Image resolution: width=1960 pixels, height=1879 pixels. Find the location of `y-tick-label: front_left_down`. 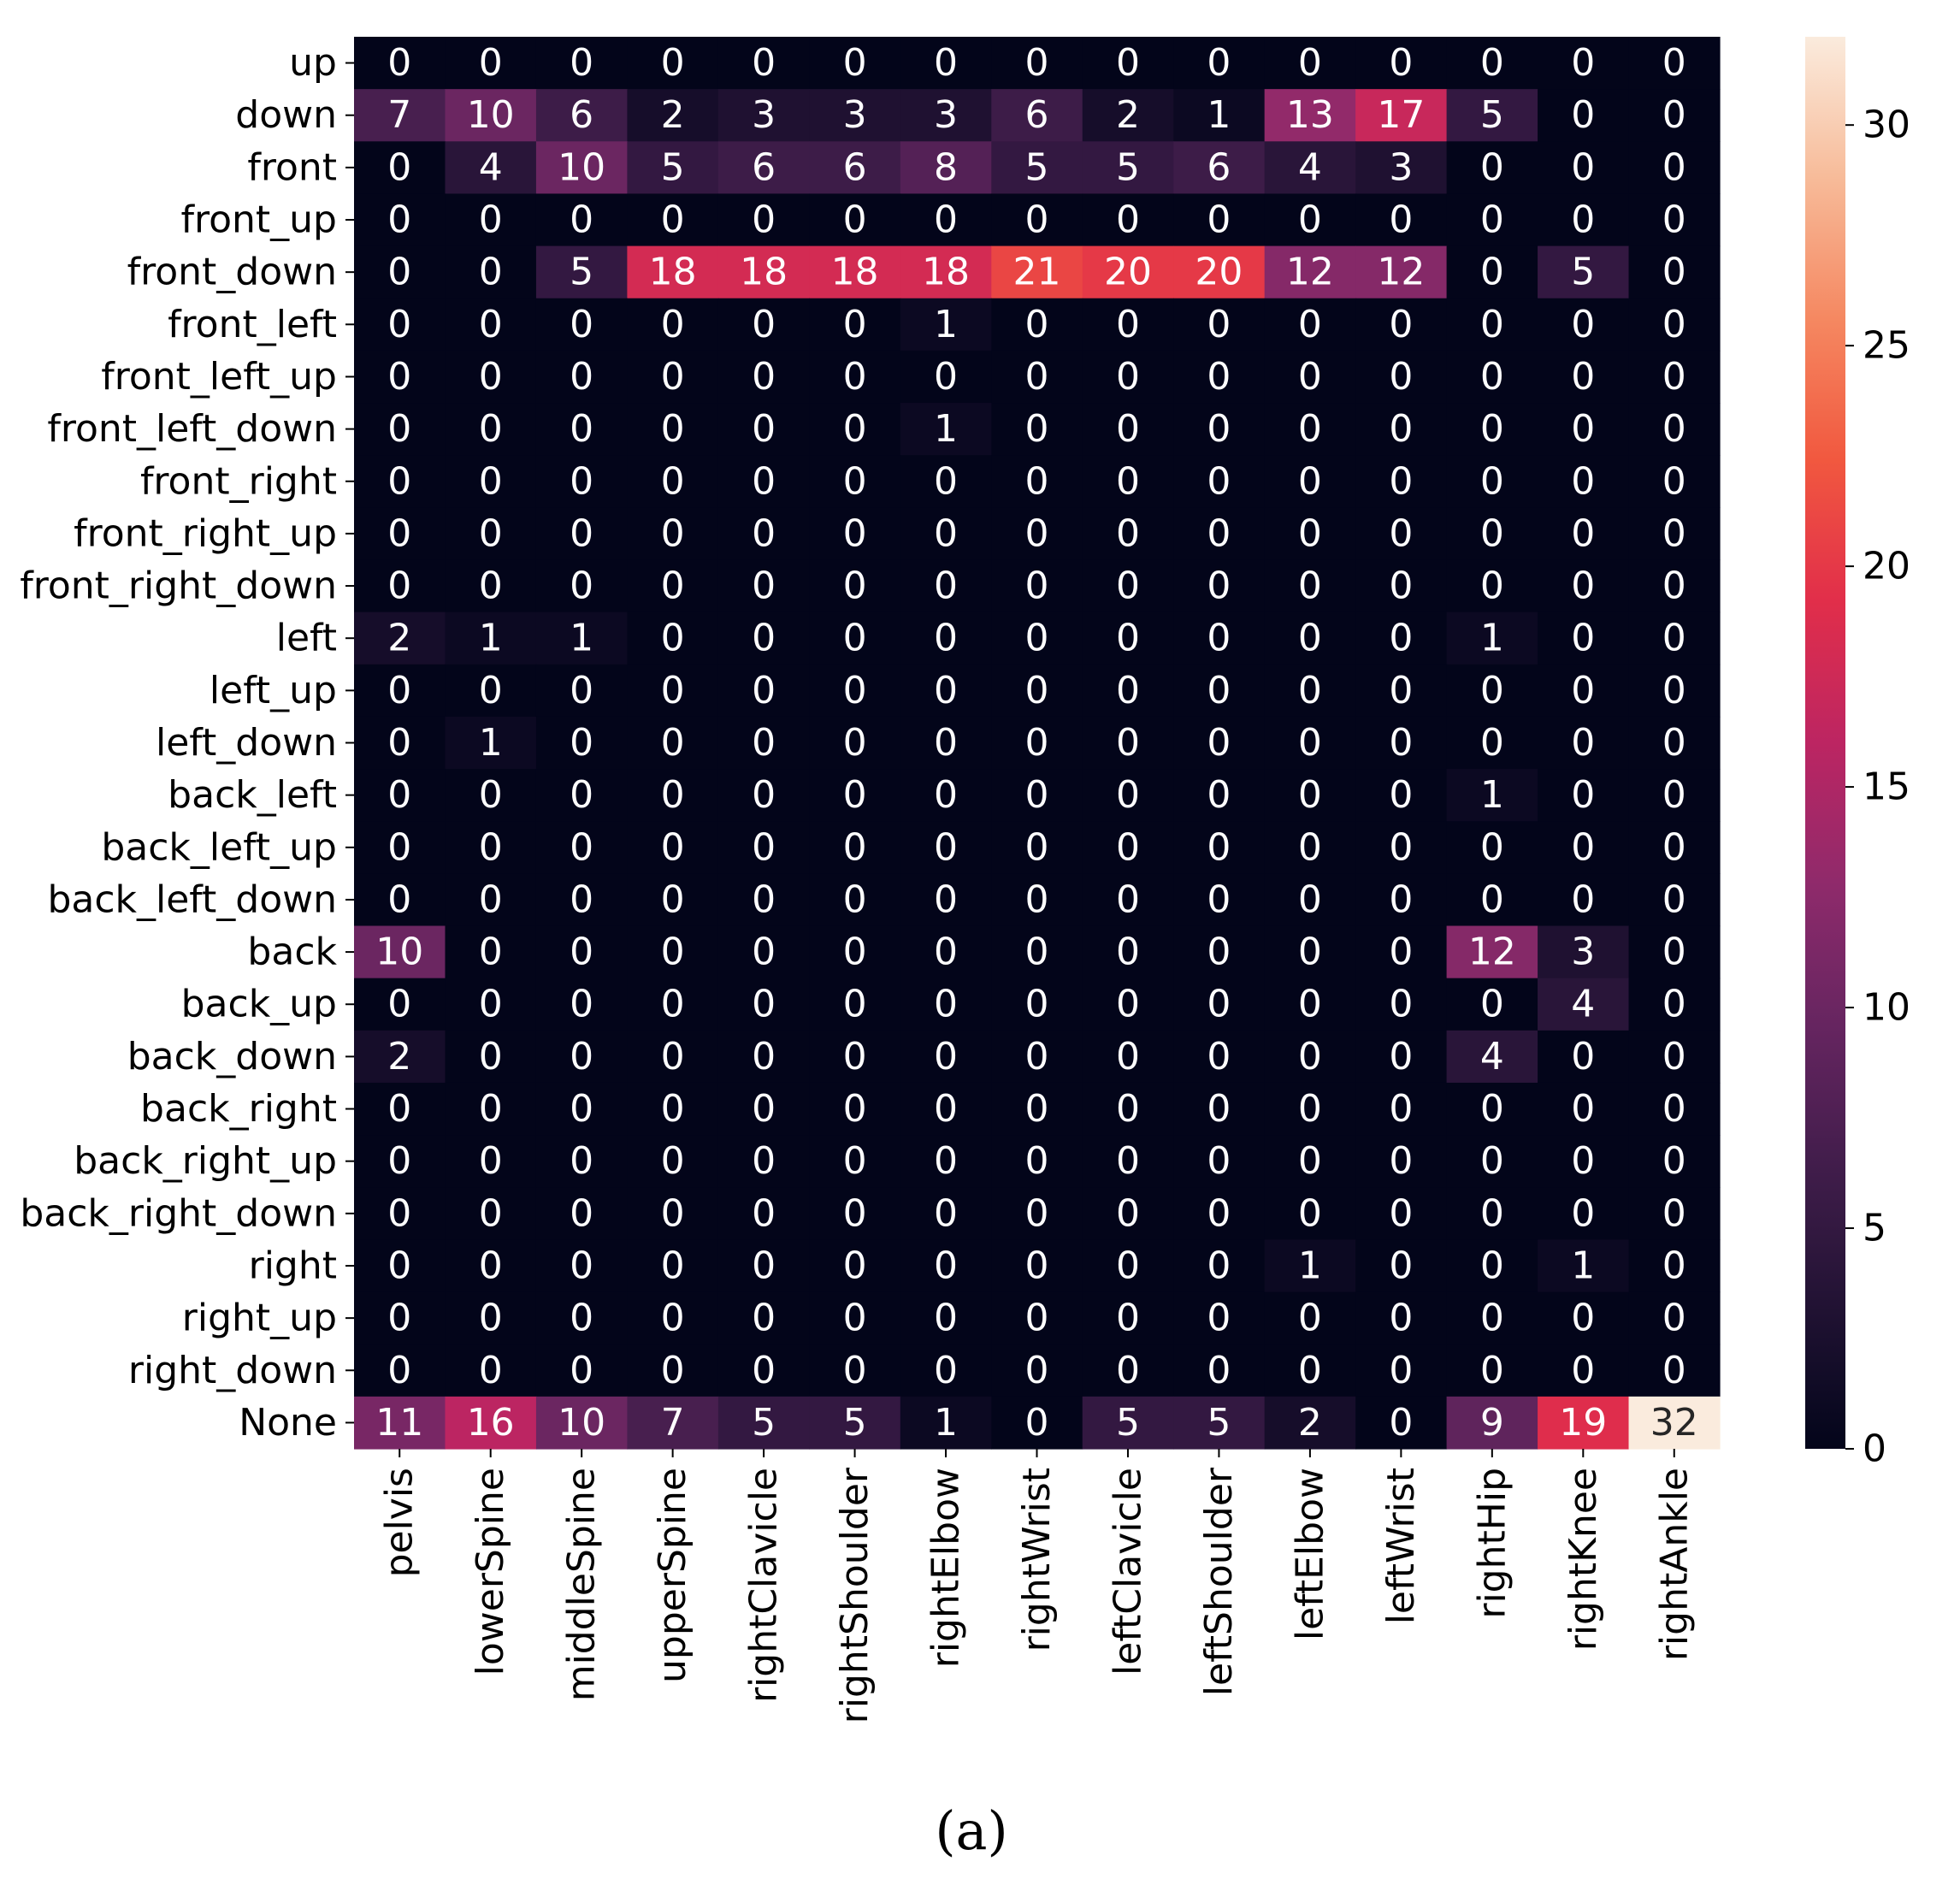

y-tick-label: front_left_down is located at coordinates (192, 429).